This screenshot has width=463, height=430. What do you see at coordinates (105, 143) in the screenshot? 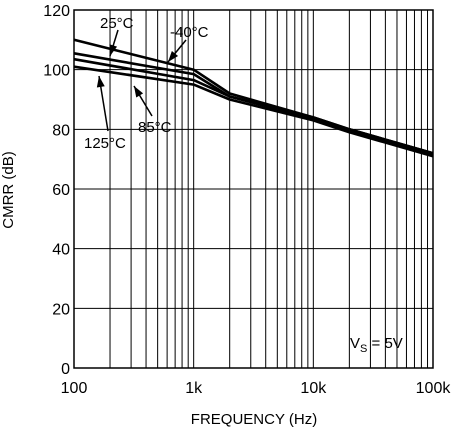
I see `series-label-125c: 125°C` at bounding box center [105, 143].